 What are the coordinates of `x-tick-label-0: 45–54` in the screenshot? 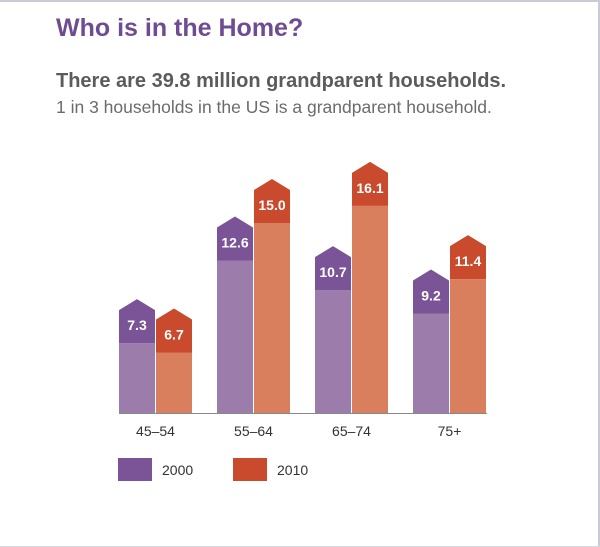 It's located at (155, 431).